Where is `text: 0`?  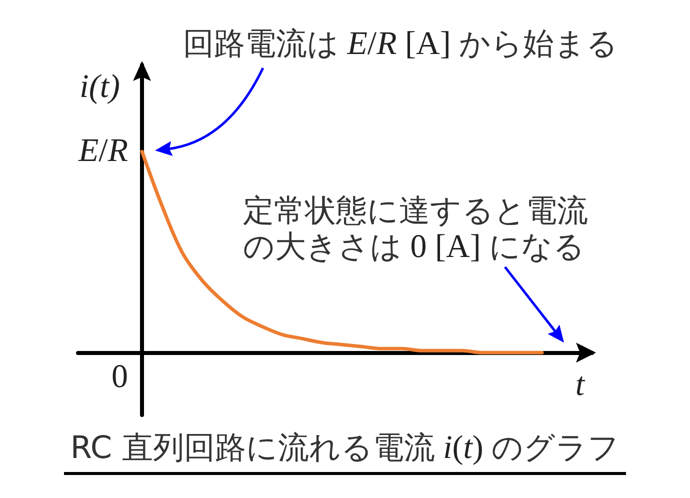 text: 0 is located at coordinates (120, 376).